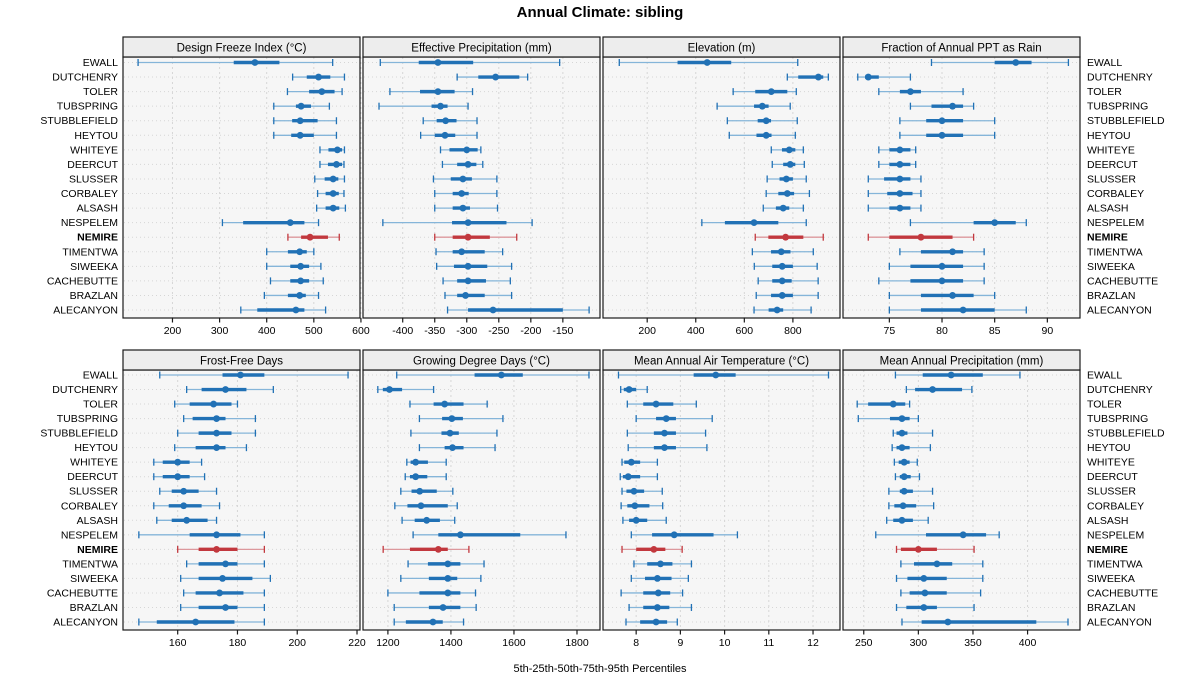 This screenshot has width=1200, height=700. I want to click on axis-tick-label: 1600, so click(514, 643).